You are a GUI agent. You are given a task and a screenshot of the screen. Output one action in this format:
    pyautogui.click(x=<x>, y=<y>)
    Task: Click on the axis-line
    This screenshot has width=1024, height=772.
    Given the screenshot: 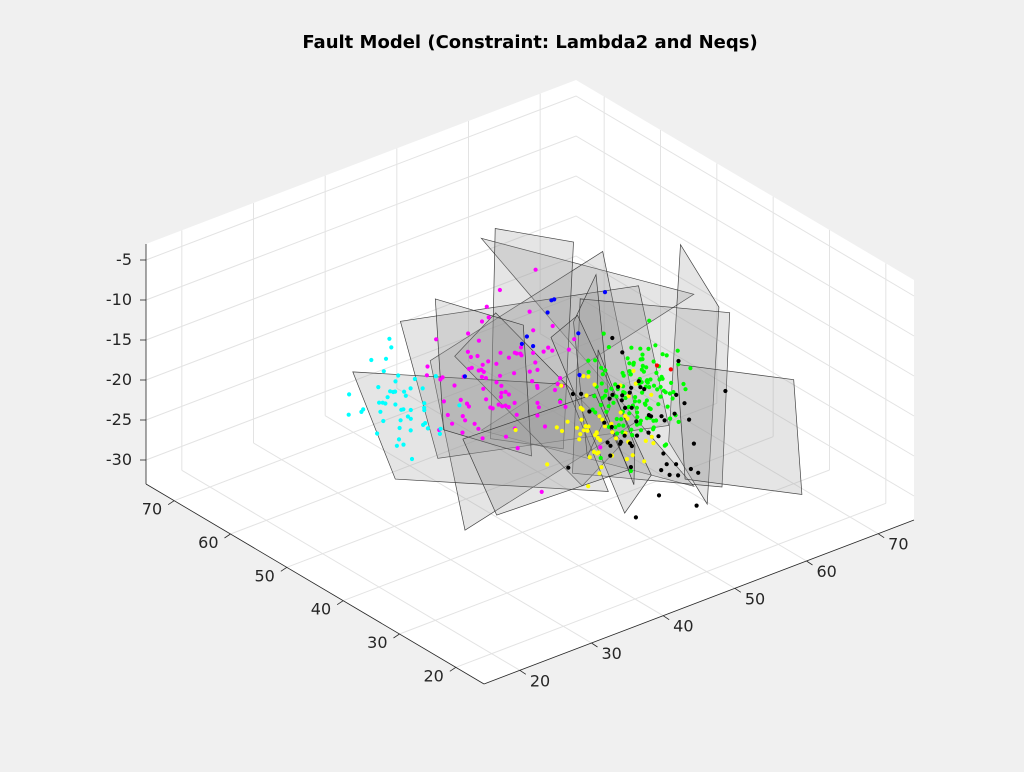 What is the action you would take?
    pyautogui.click(x=699, y=602)
    